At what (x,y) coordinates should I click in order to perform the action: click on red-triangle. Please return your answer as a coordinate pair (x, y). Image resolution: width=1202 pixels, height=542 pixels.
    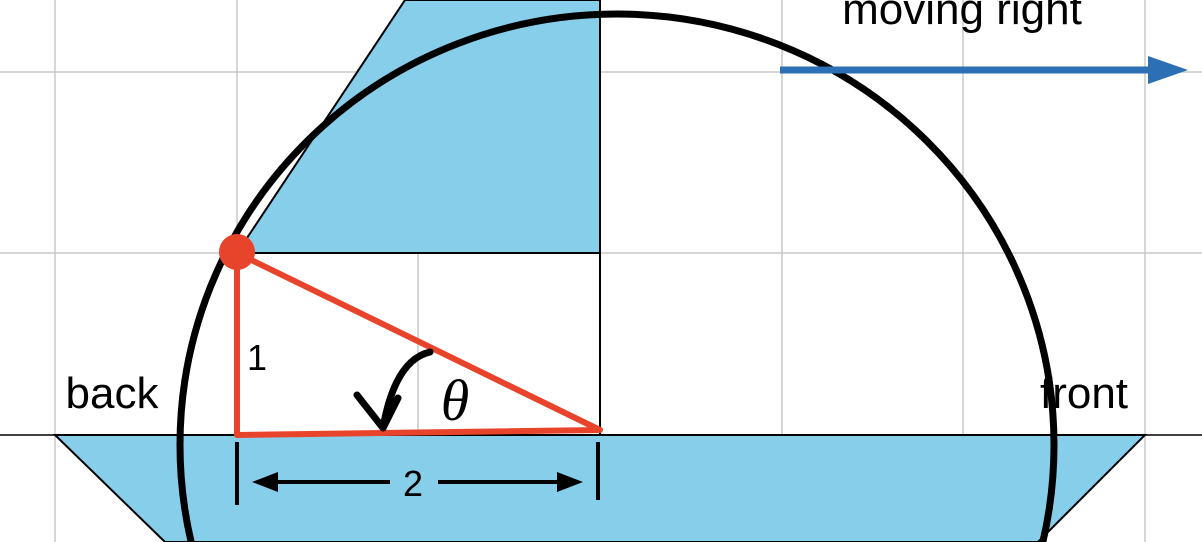
    Looking at the image, I should click on (418, 344).